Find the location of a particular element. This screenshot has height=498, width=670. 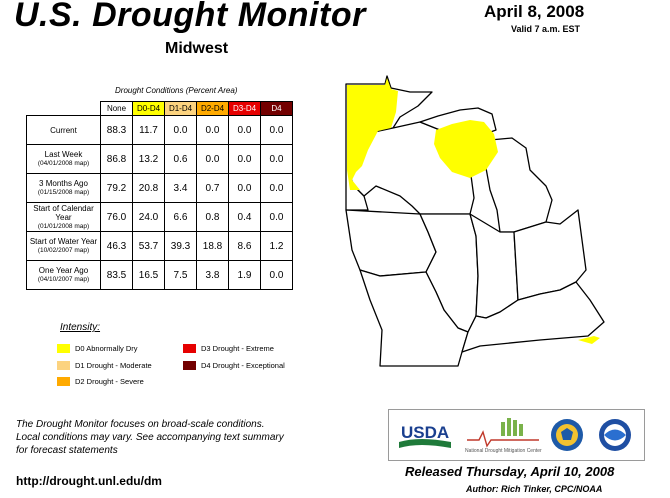

row-label-date: (10/02/2007 map) is located at coordinates (63, 250).